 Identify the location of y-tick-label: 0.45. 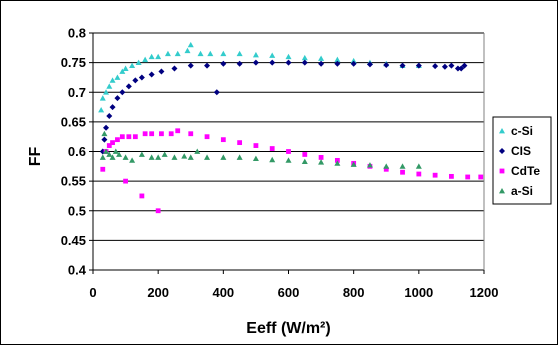
(73, 240).